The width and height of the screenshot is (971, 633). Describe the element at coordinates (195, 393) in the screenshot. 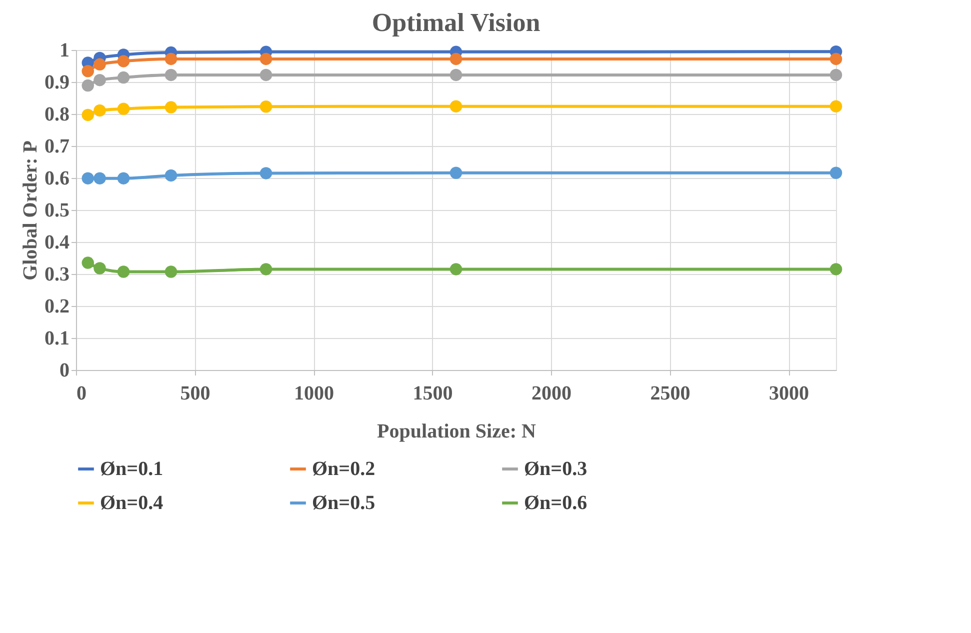

I see `x-tick-label: 500` at that location.